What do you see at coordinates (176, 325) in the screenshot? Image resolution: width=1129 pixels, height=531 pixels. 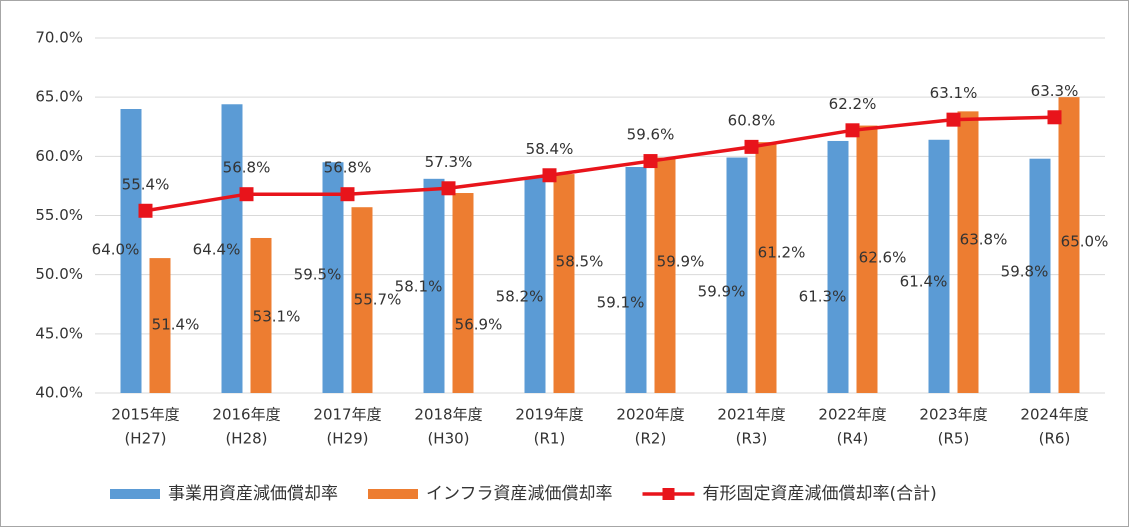 I see `data-label: 51.4%` at bounding box center [176, 325].